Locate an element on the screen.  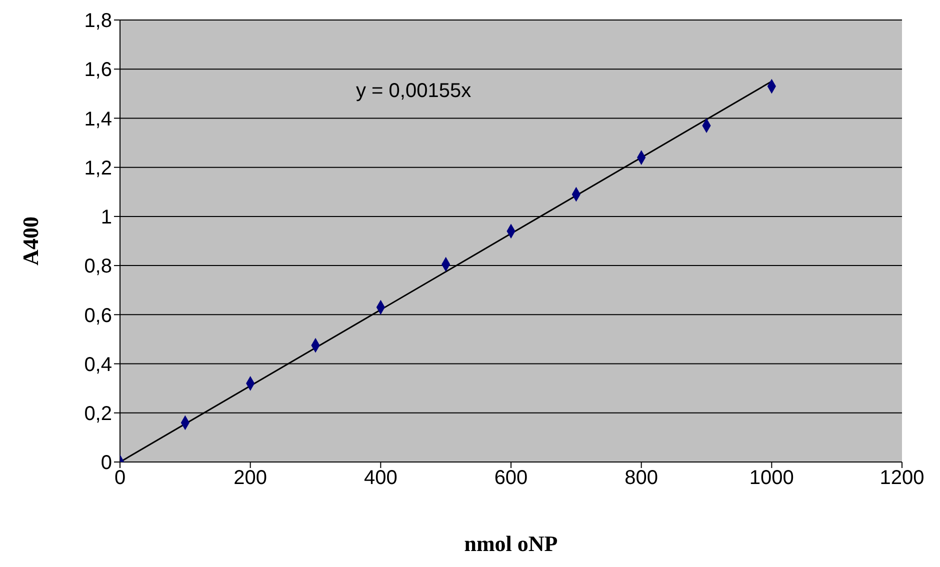
x-tick-label: 200 is located at coordinates (251, 478).